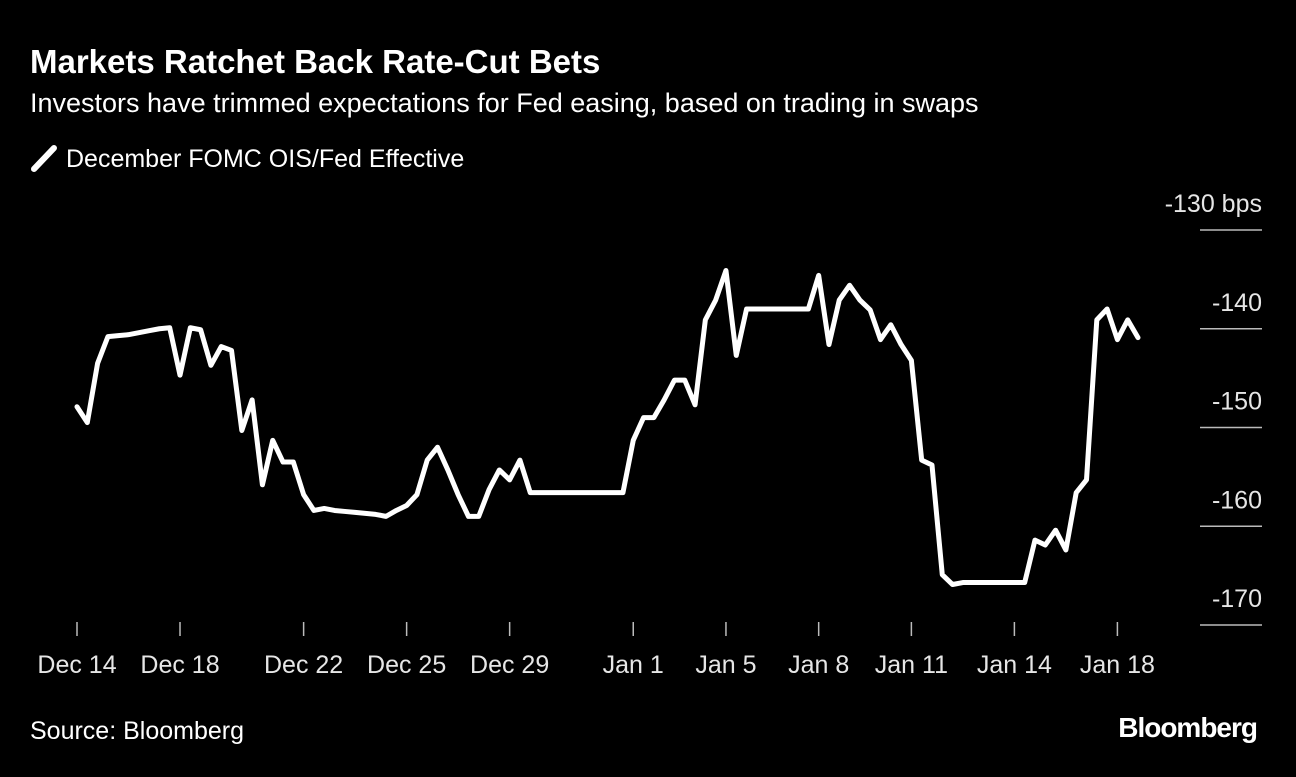 This screenshot has height=777, width=1296. Describe the element at coordinates (315, 61) in the screenshot. I see `chart-title: Markets Ratchet Back Rate-Cut Bets` at that location.